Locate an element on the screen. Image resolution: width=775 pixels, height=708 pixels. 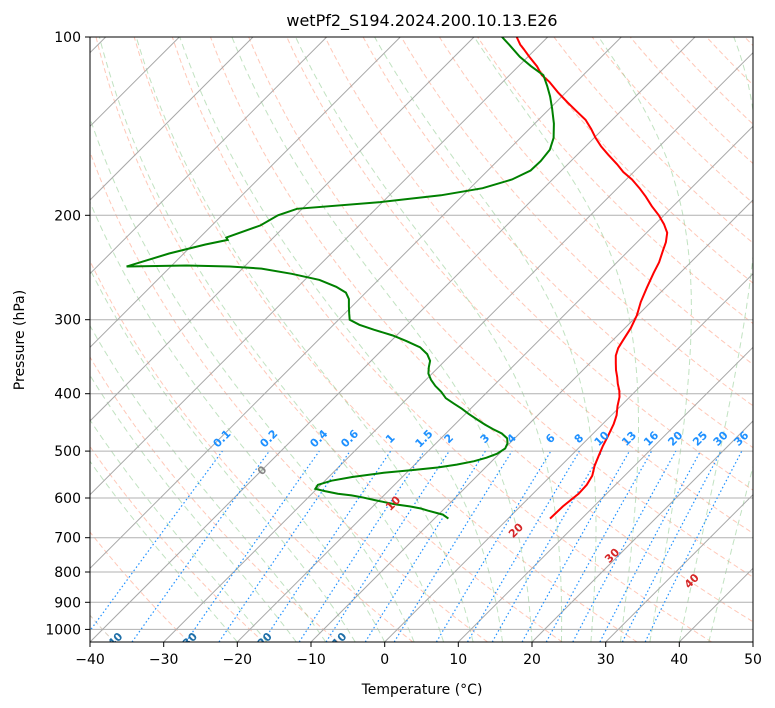
mixing-ratio-label: 0.6 is located at coordinates (349, 438).